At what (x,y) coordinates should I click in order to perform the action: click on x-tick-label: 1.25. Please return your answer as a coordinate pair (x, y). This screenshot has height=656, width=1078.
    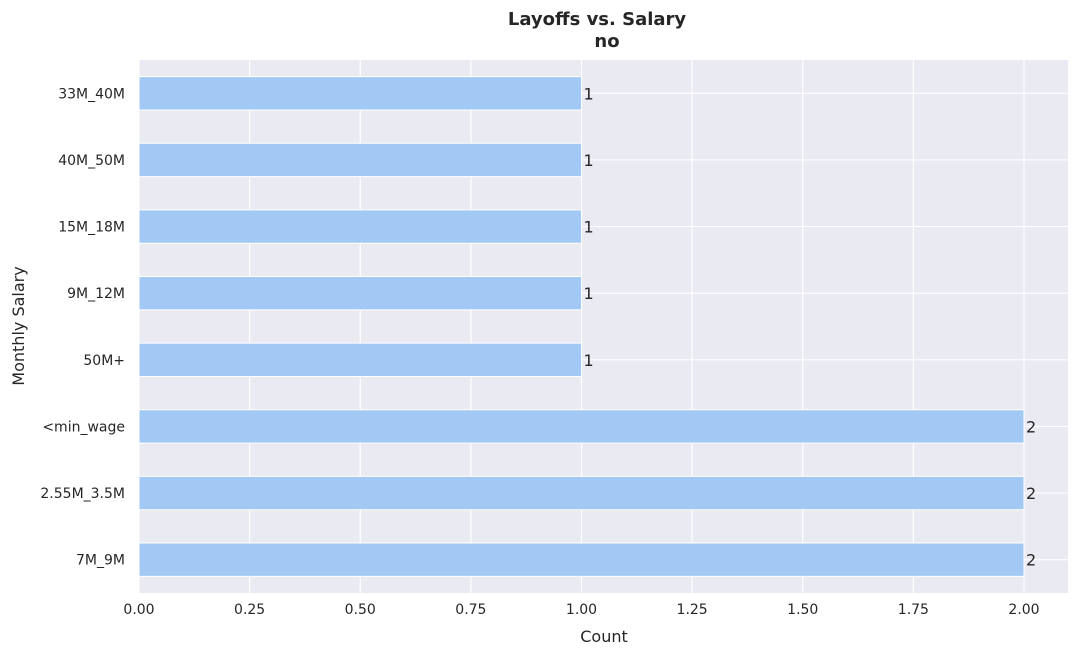
    Looking at the image, I should click on (692, 610).